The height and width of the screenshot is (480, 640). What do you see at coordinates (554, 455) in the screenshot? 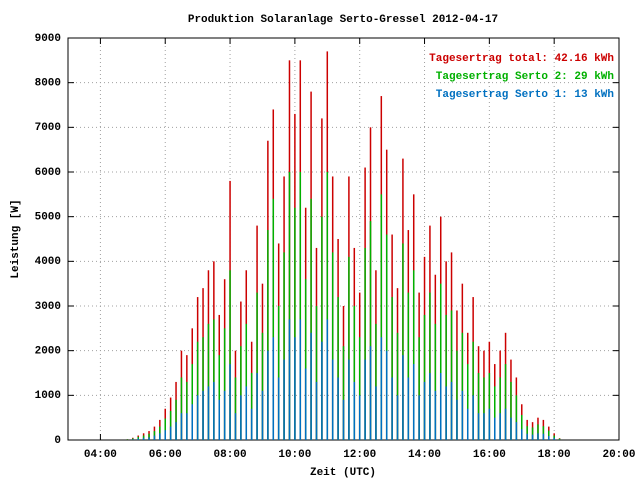
I see `x-tick-label: 18:00` at bounding box center [554, 455].